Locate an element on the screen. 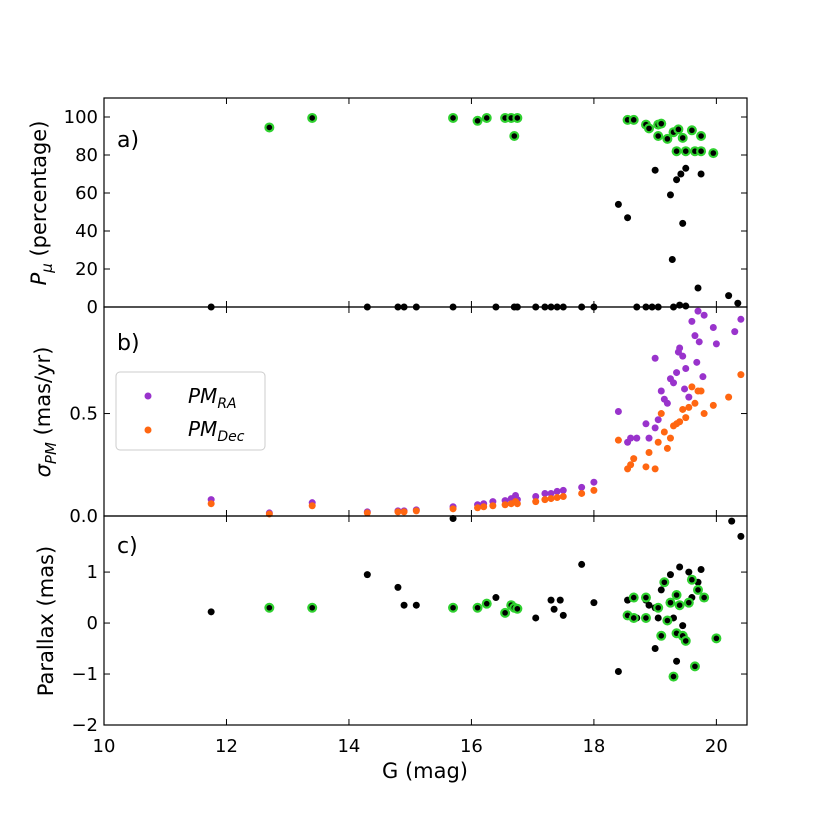  legend-label-dec-sub: Dec is located at coordinates (230, 437).